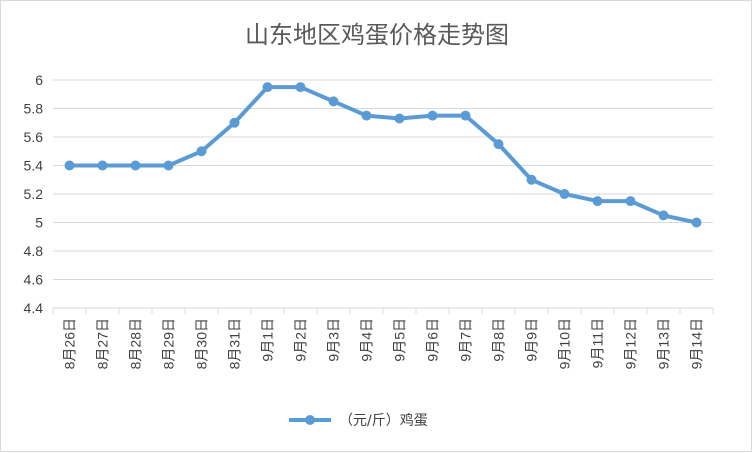 The image size is (752, 453). What do you see at coordinates (697, 343) in the screenshot?
I see `x-tick-label: 9月14日` at bounding box center [697, 343].